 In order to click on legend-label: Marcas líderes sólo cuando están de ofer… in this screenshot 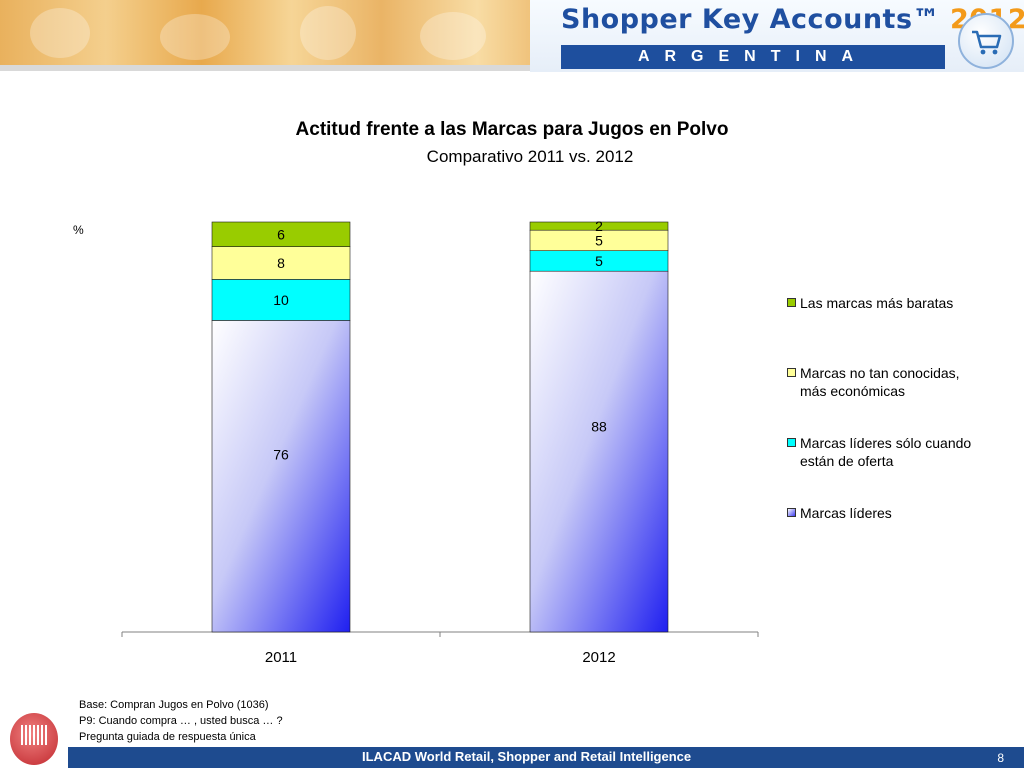, I will do `click(886, 452)`.